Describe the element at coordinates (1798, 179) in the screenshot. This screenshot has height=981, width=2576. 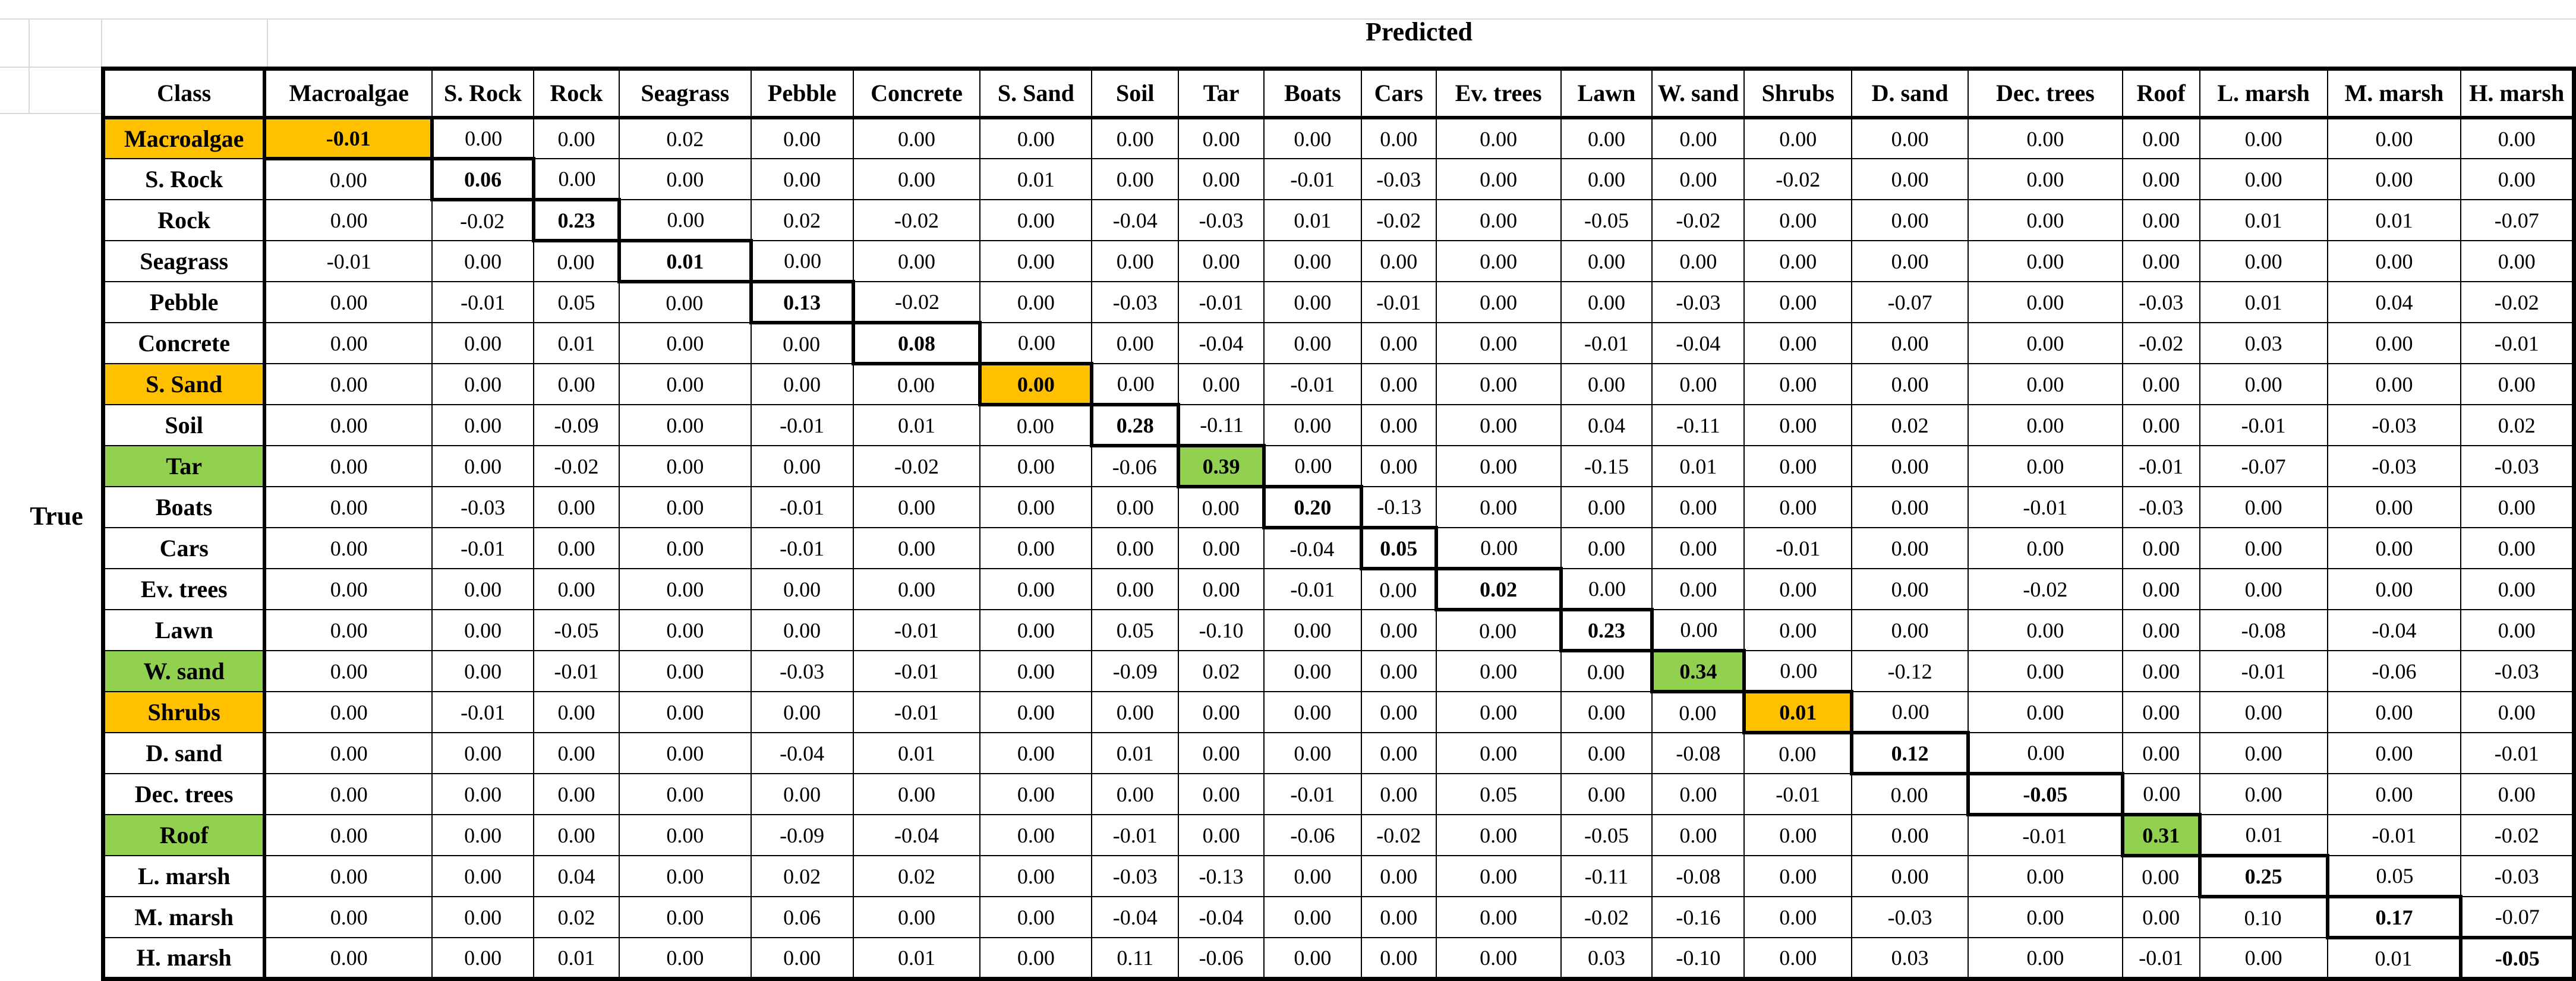
I see `cell-s-rock-shrubs: -0.02` at that location.